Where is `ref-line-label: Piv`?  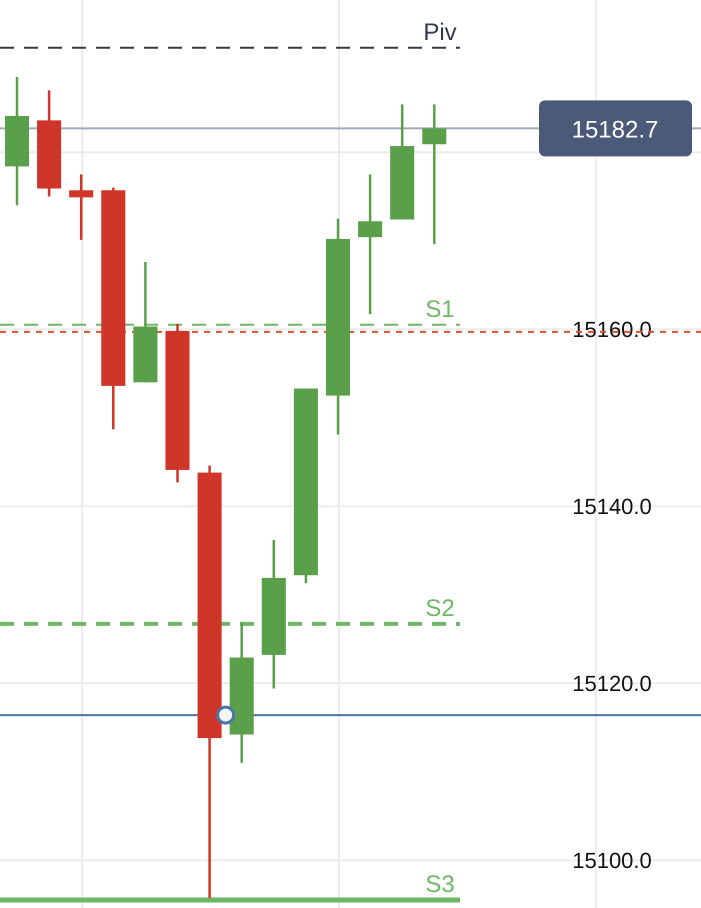
ref-line-label: Piv is located at coordinates (440, 32).